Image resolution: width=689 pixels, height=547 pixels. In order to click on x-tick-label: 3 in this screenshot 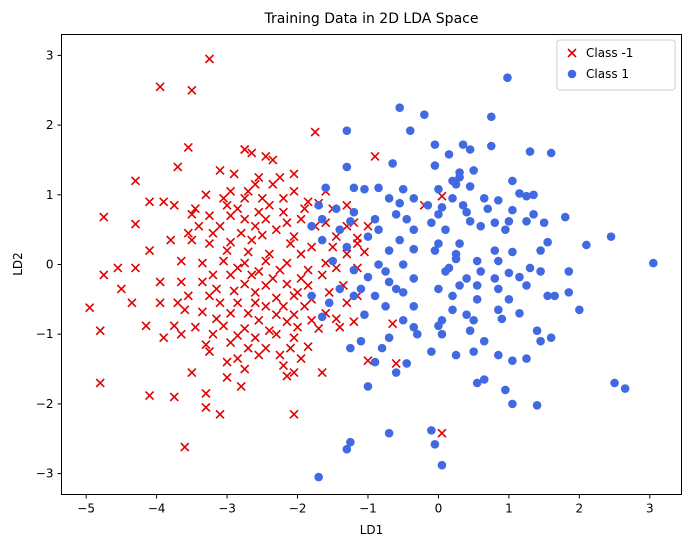, I will do `click(650, 509)`.